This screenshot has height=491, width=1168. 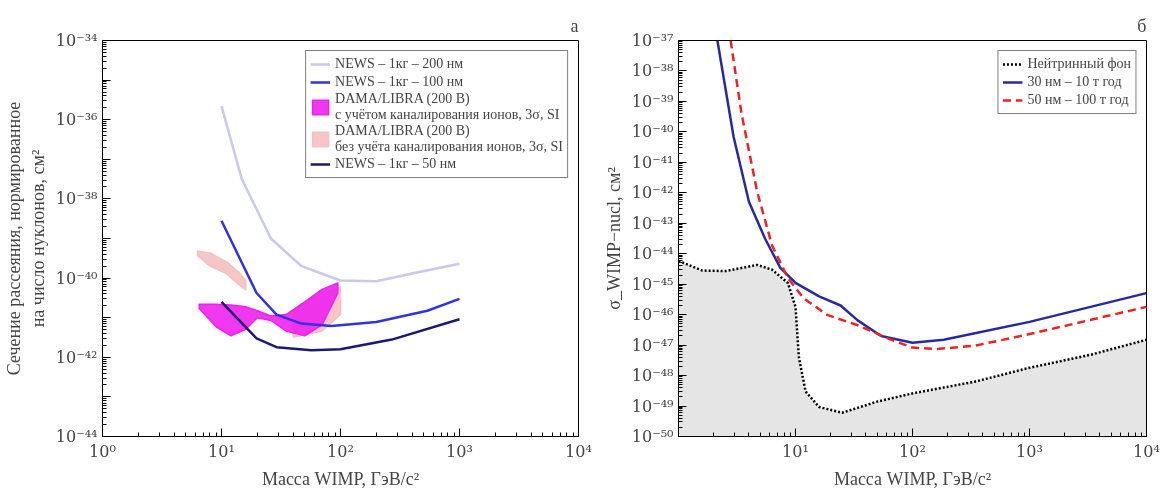 What do you see at coordinates (652, 223) in the screenshot?
I see `y-tick-label: 10⁻⁴³` at bounding box center [652, 223].